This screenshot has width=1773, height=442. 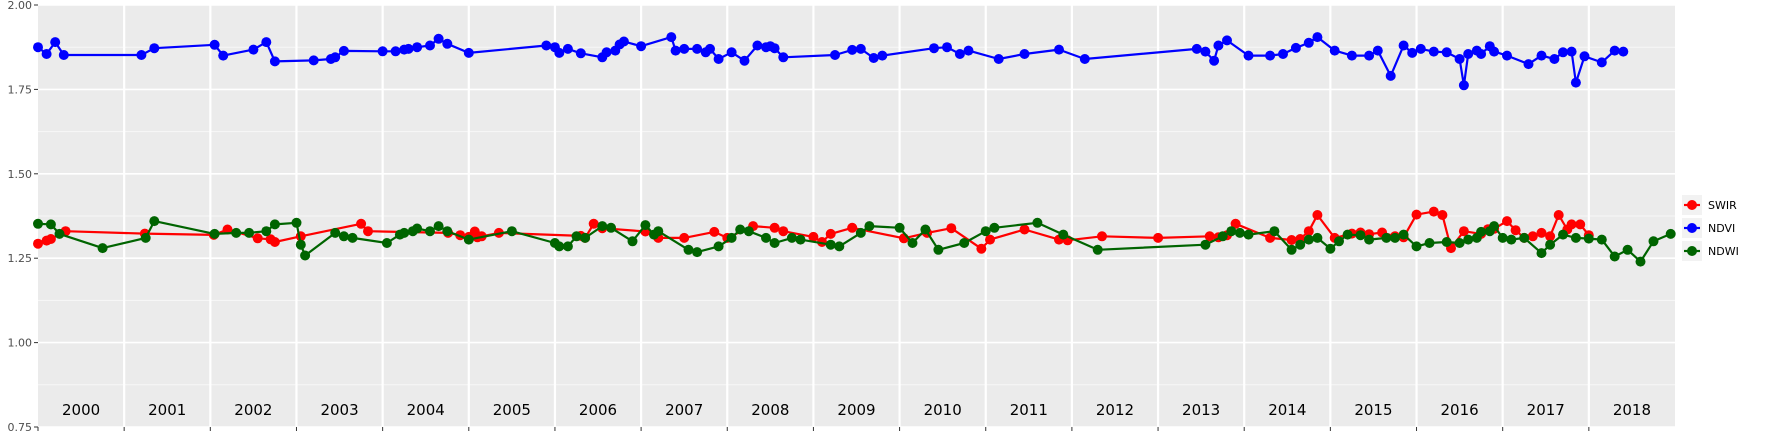 What do you see at coordinates (1710, 251) in the screenshot?
I see `legend-item-ndwi: NDWI` at bounding box center [1710, 251].